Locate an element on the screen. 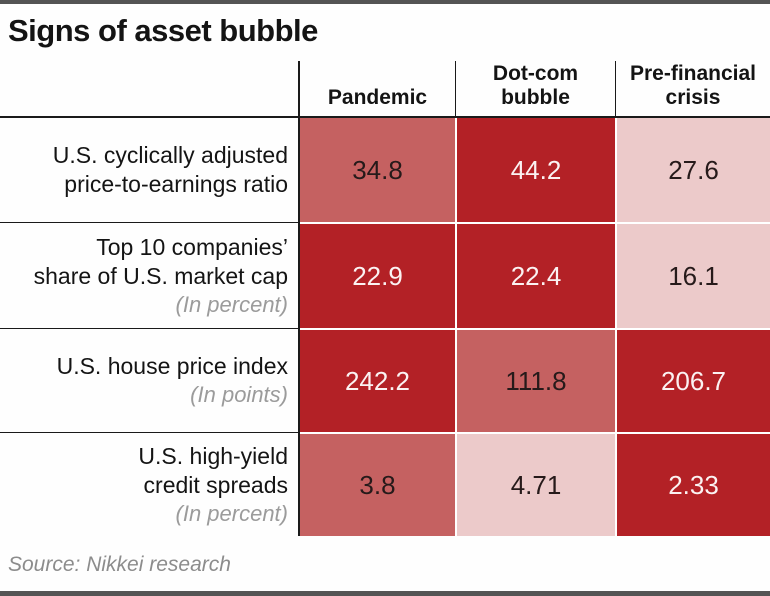 The image size is (770, 596). row-label-line: Top 10 companies’ is located at coordinates (192, 247).